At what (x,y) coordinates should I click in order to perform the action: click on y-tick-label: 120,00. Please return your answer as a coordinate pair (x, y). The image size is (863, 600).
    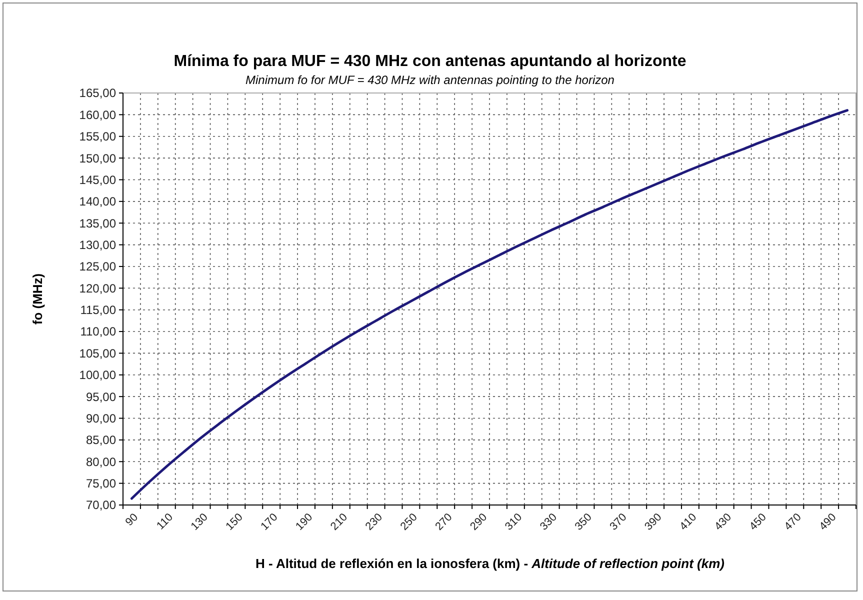
    Looking at the image, I should click on (97, 288).